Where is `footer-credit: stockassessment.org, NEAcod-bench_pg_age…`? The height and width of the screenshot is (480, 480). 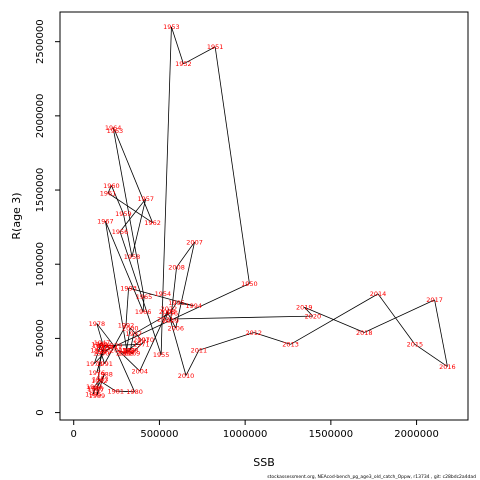 footer-credit: stockassessment.org, NEAcod-bench_pg_age… is located at coordinates (371, 477).